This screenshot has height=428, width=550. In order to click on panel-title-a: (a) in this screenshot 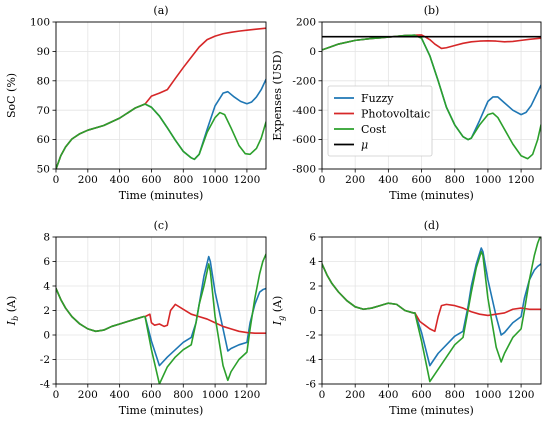, I will do `click(160, 10)`.